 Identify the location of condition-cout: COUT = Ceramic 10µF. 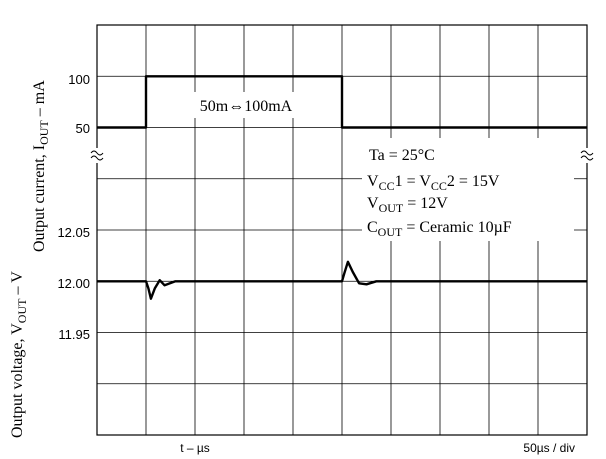
(439, 229).